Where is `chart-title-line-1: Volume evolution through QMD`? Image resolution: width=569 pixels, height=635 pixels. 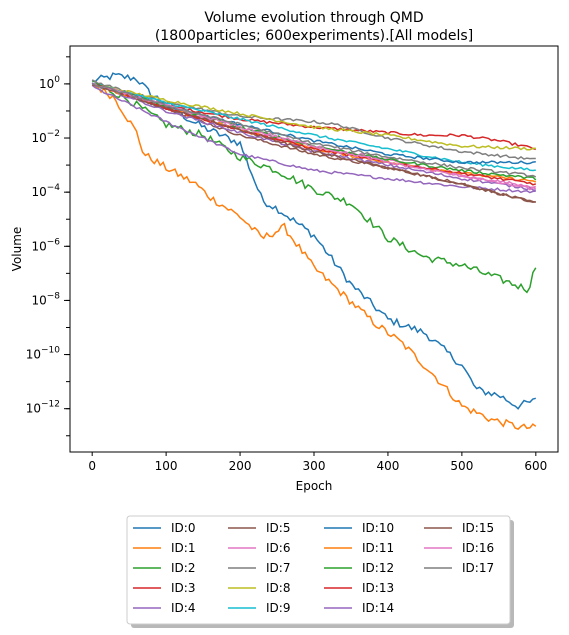 chart-title-line-1: Volume evolution through QMD is located at coordinates (313, 18).